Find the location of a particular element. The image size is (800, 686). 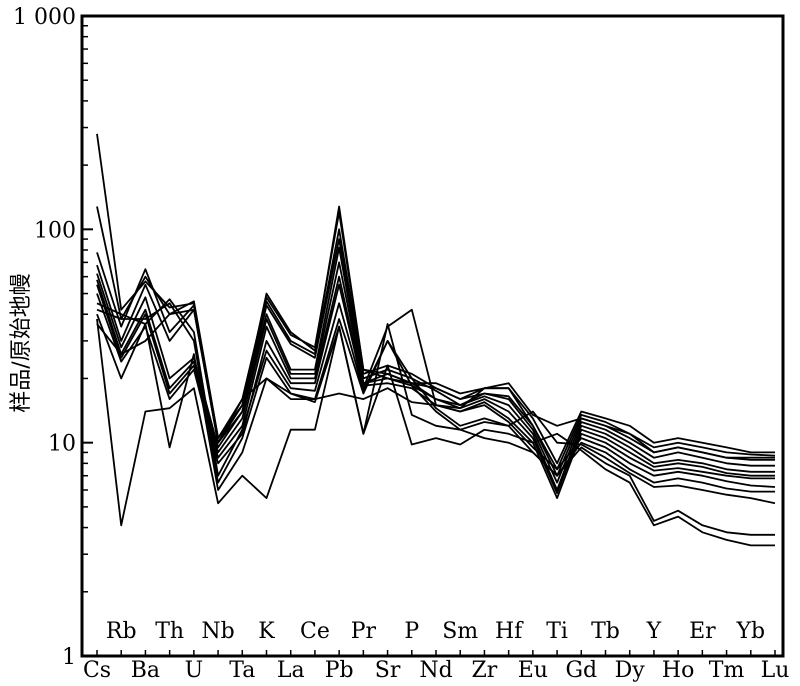

x-tick-label: Ba is located at coordinates (145, 670).